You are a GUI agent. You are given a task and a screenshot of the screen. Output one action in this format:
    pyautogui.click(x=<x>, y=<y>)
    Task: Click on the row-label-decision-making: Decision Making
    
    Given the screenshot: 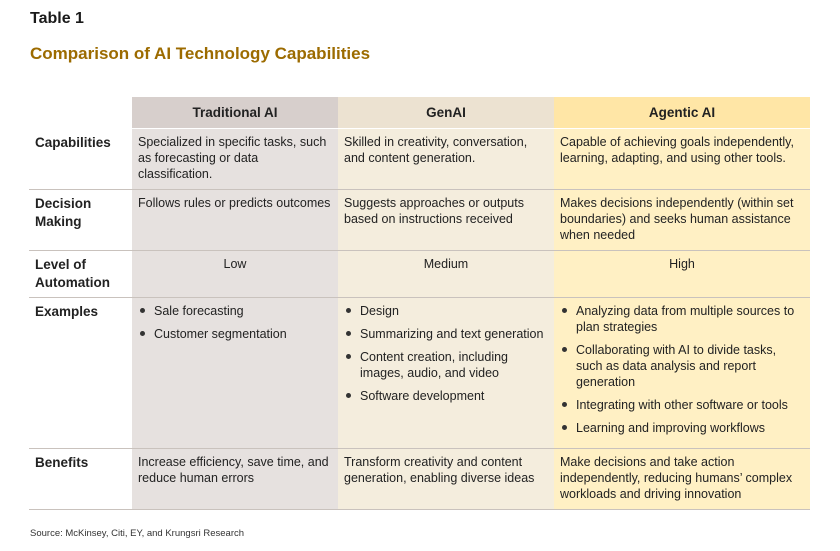 What is the action you would take?
    pyautogui.click(x=80, y=220)
    